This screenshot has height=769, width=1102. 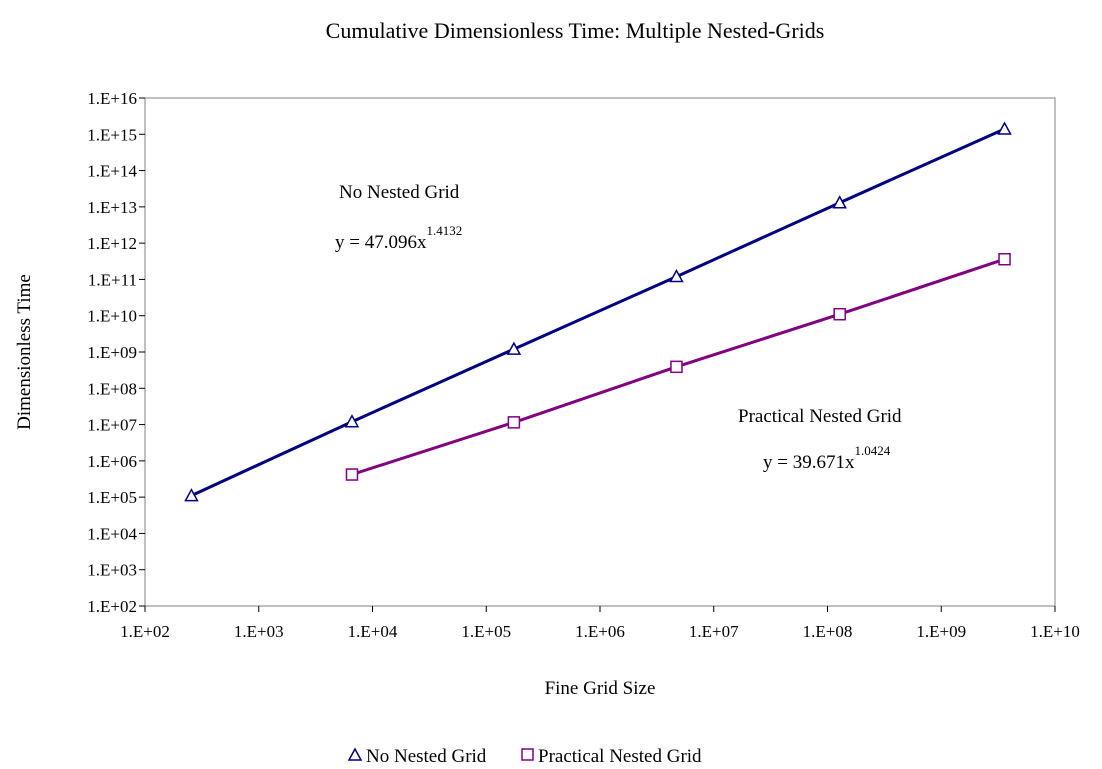 I want to click on x-tick-label: 1.E+03, so click(x=259, y=631).